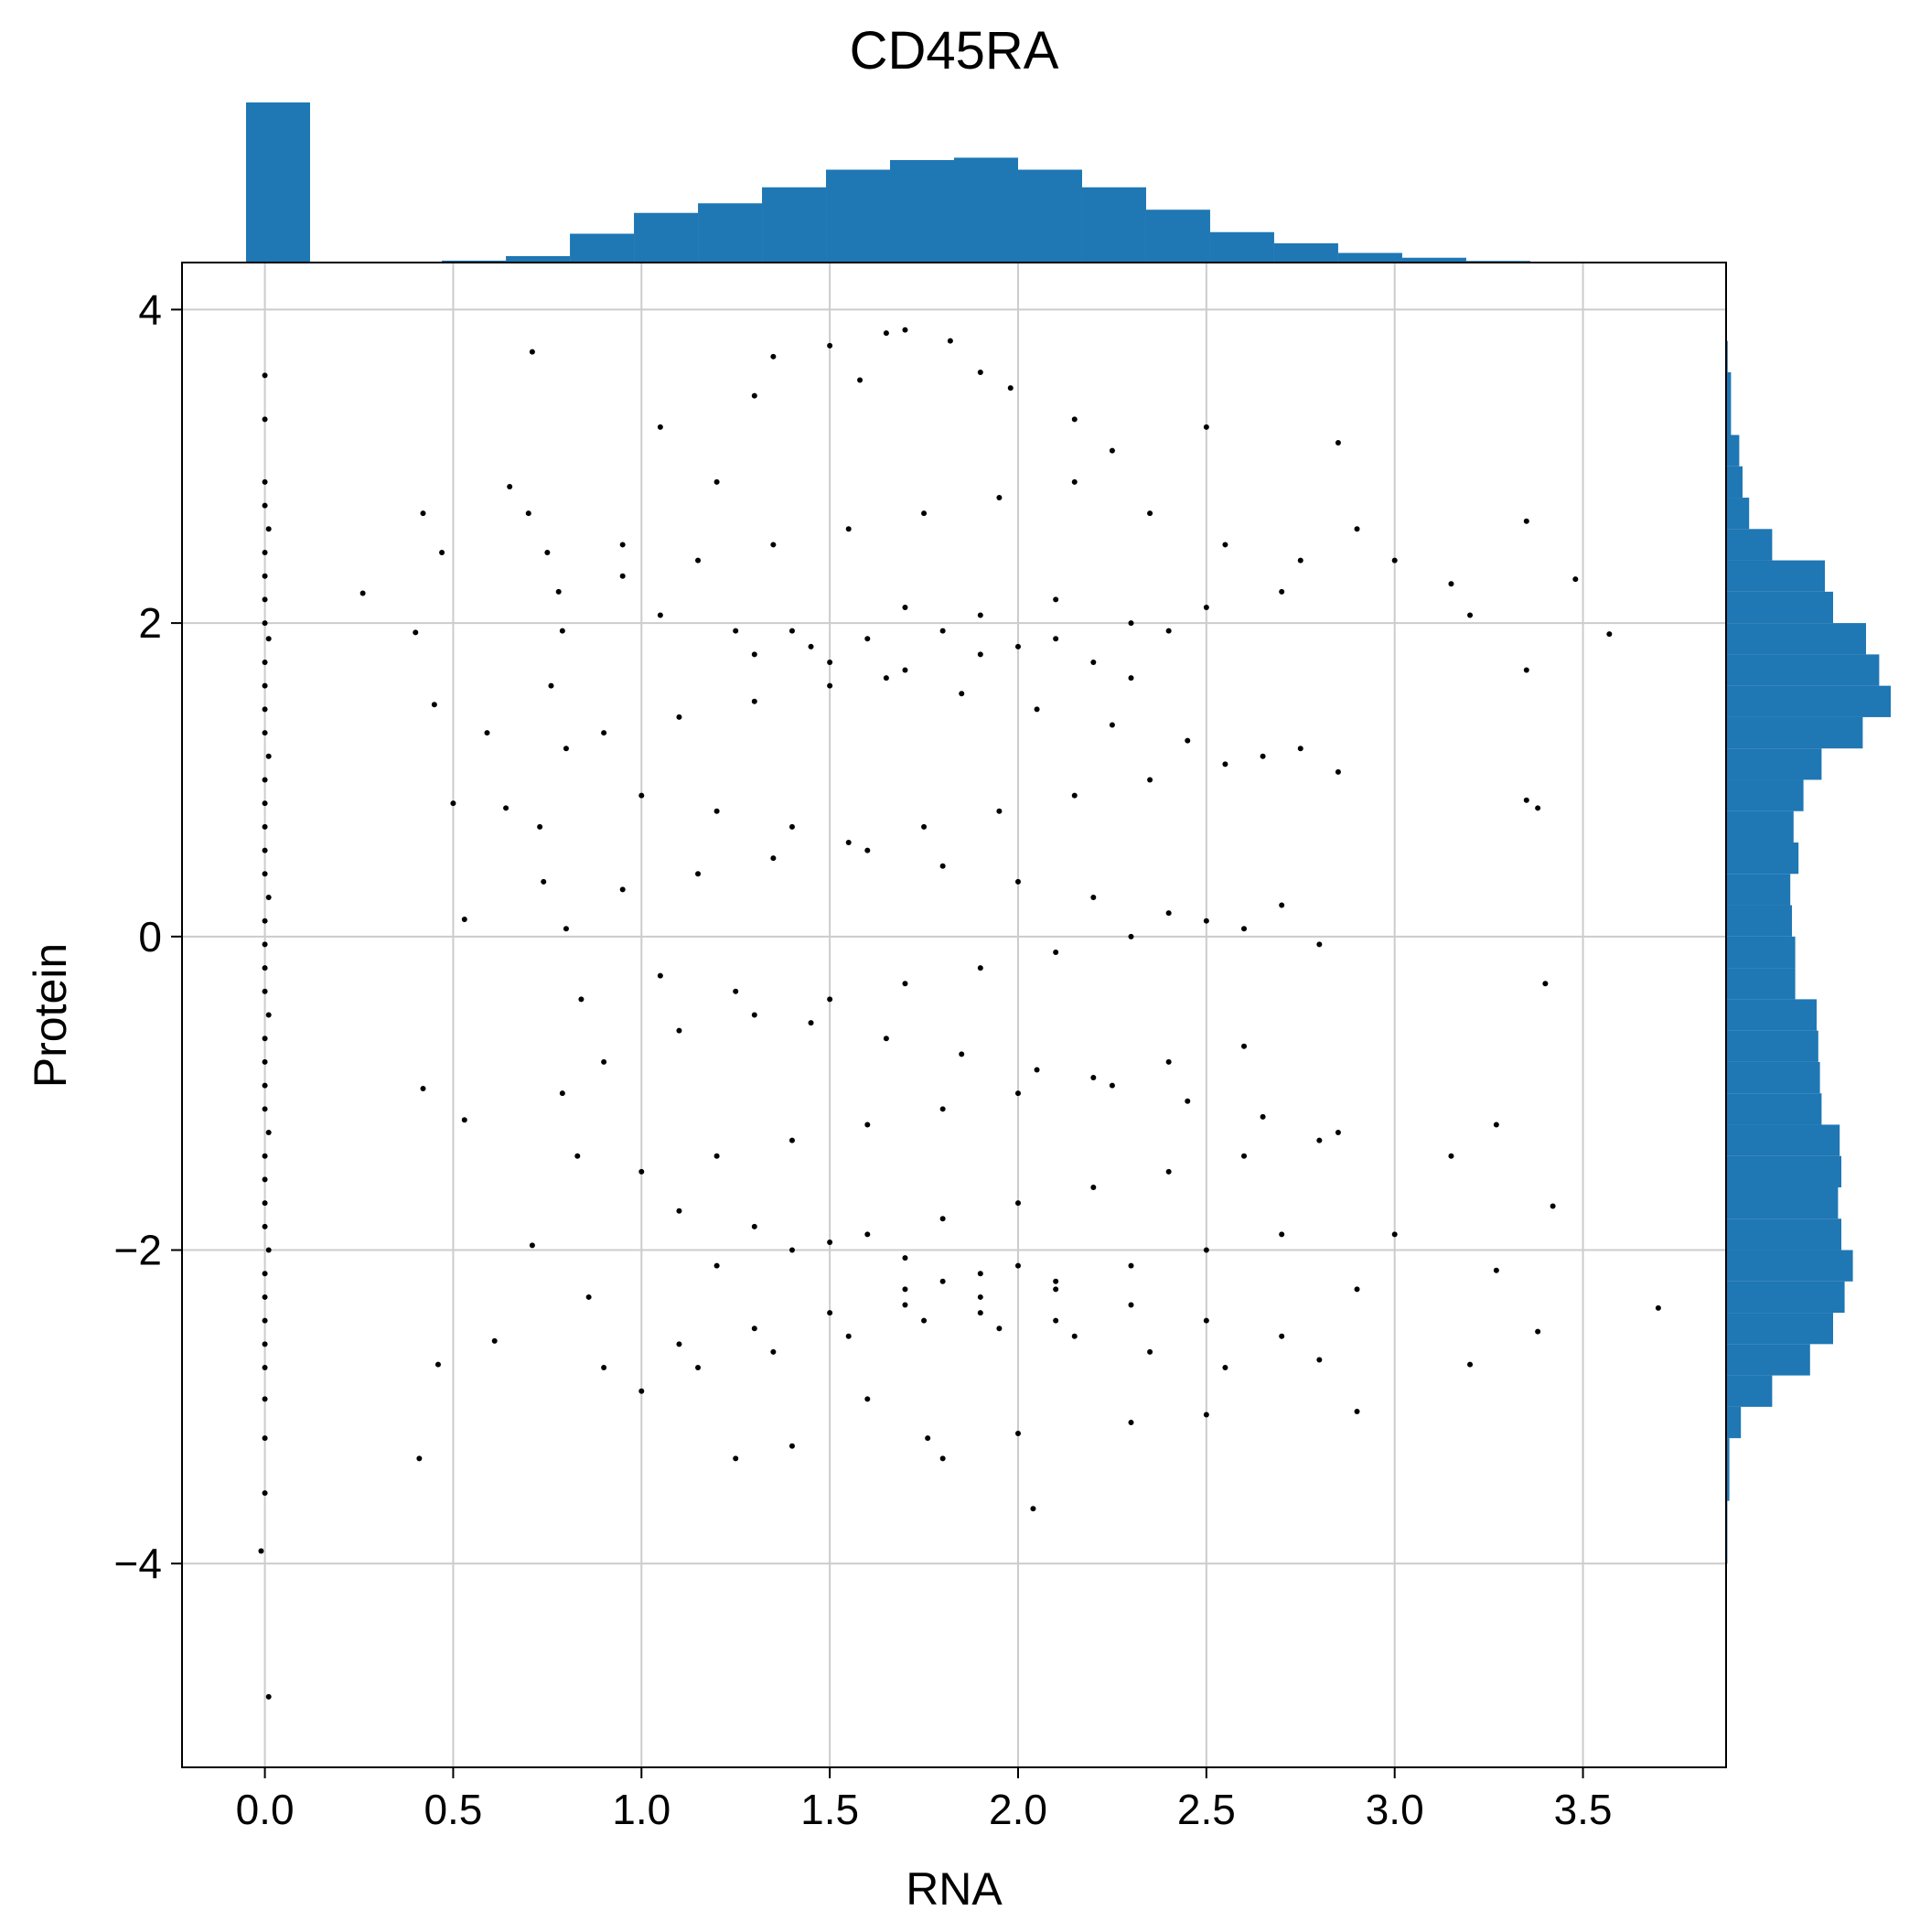 This screenshot has height=1932, width=1920. What do you see at coordinates (641, 1810) in the screenshot?
I see `x-tick-label: 1.0` at bounding box center [641, 1810].